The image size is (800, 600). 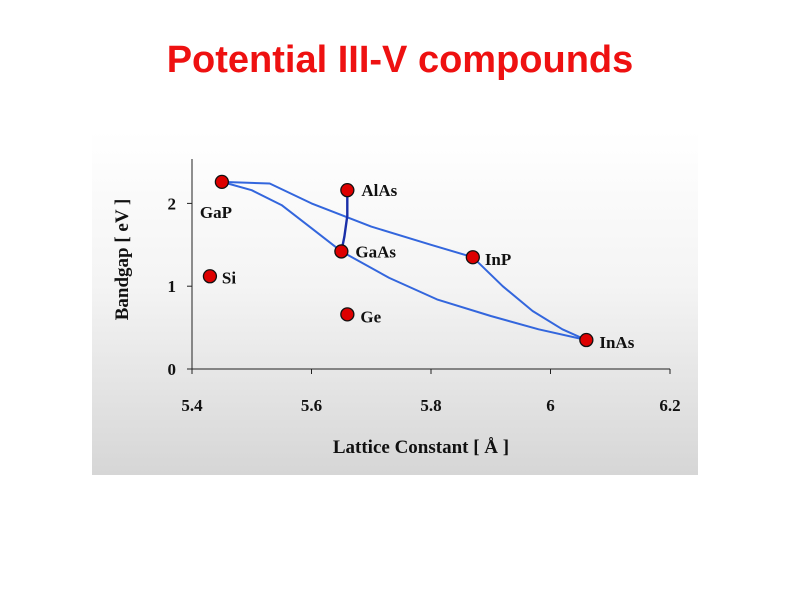 I want to click on y-tick-label: 2, so click(x=172, y=203).